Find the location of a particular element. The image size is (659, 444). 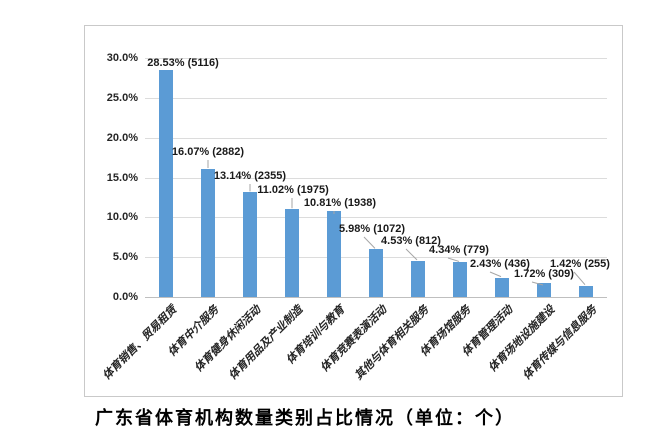

bar-value-label: 13.14% (2355) is located at coordinates (250, 176).